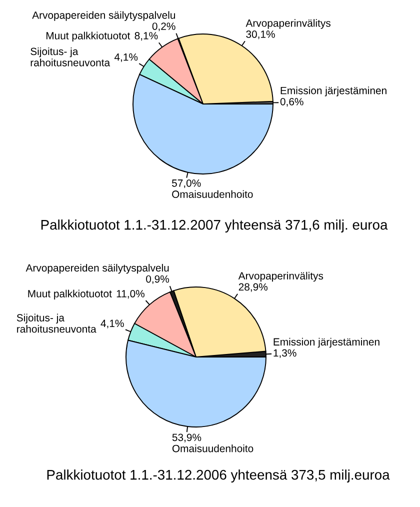 Image resolution: width=420 pixels, height=507 pixels. Describe the element at coordinates (158, 279) in the screenshot. I see `data-label: 0,9%` at that location.